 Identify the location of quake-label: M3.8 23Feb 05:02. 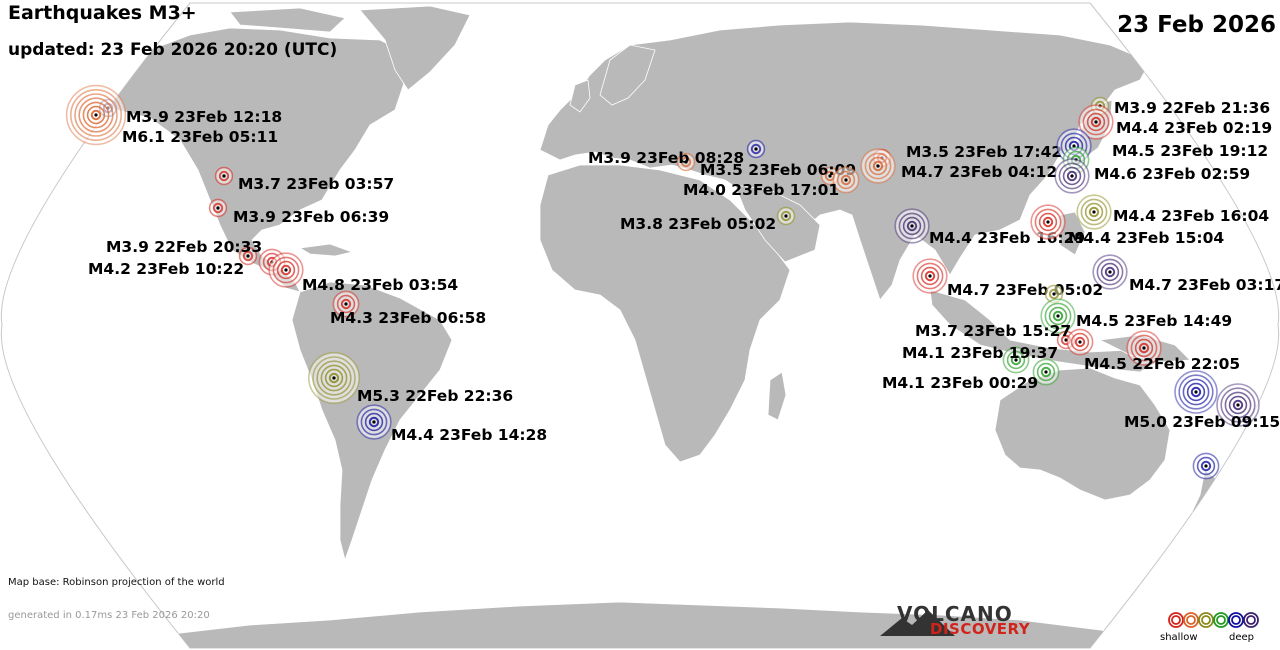
(698, 224).